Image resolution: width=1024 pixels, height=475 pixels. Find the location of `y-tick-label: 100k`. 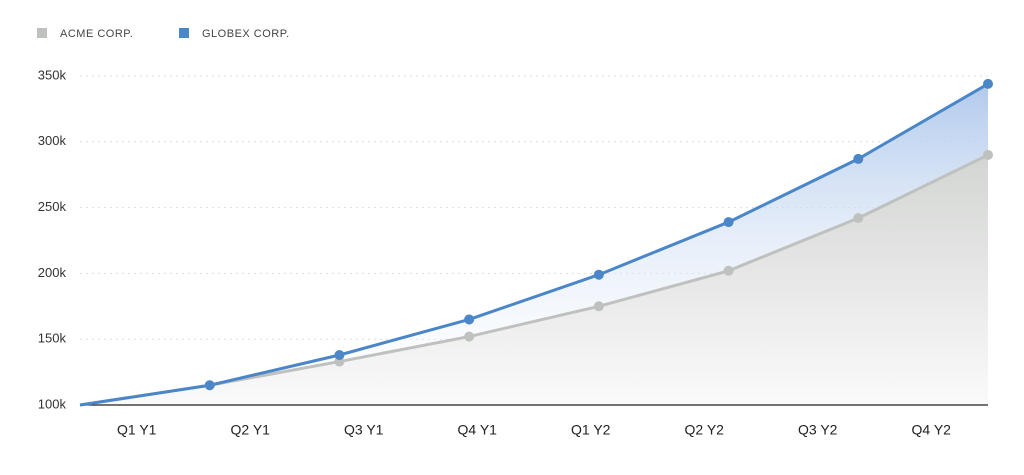

y-tick-label: 100k is located at coordinates (52, 403).